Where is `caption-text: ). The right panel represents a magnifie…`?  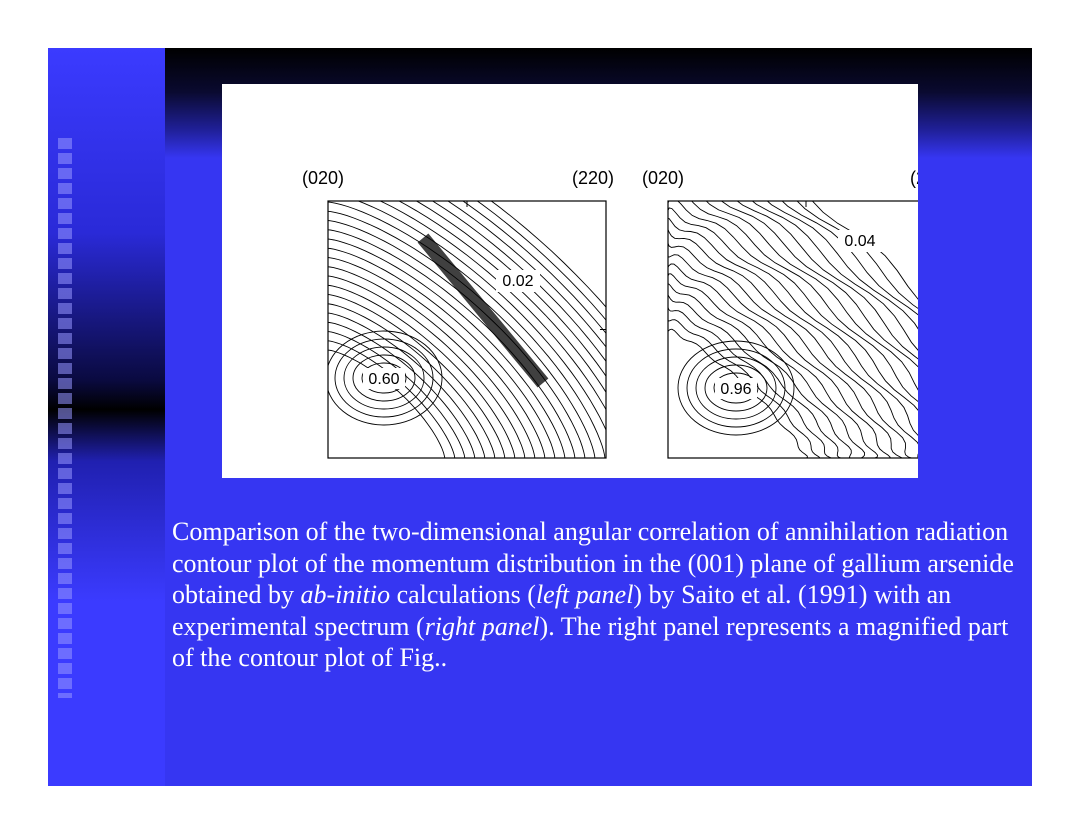 caption-text: ). The right panel represents a magnifie… is located at coordinates (590, 642).